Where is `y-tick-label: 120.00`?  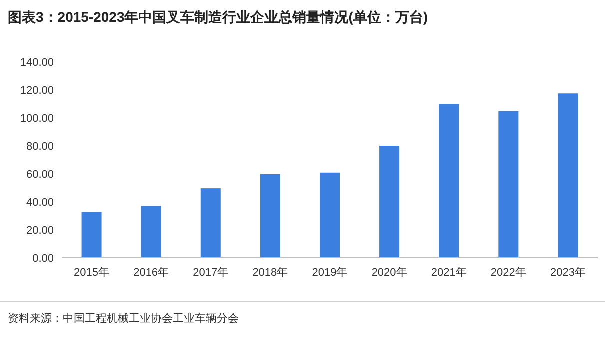 y-tick-label: 120.00 is located at coordinates (37, 91).